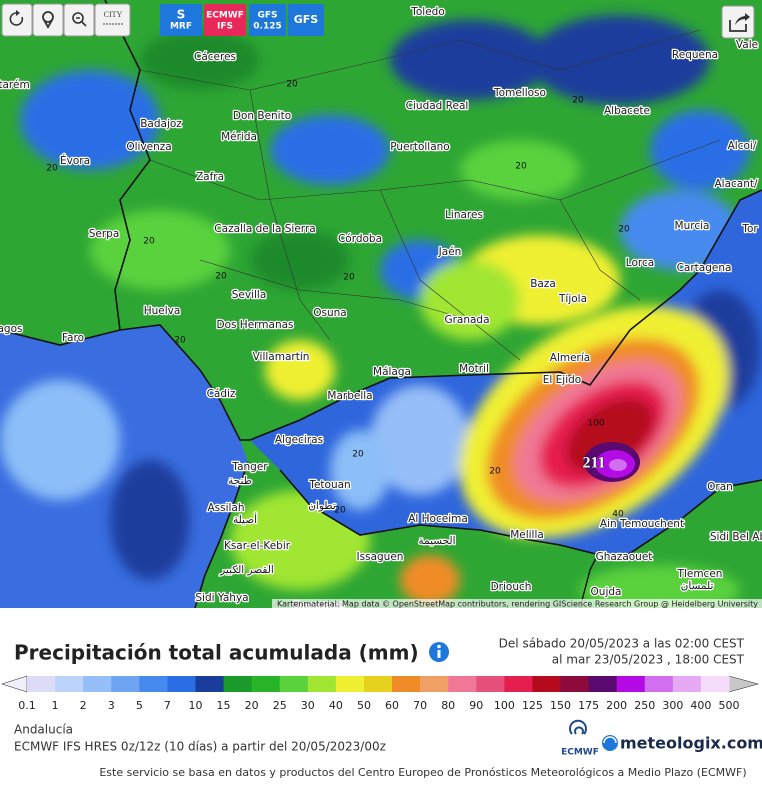 The height and width of the screenshot is (794, 762). Describe the element at coordinates (195, 705) in the screenshot. I see `scale-label: 10` at that location.